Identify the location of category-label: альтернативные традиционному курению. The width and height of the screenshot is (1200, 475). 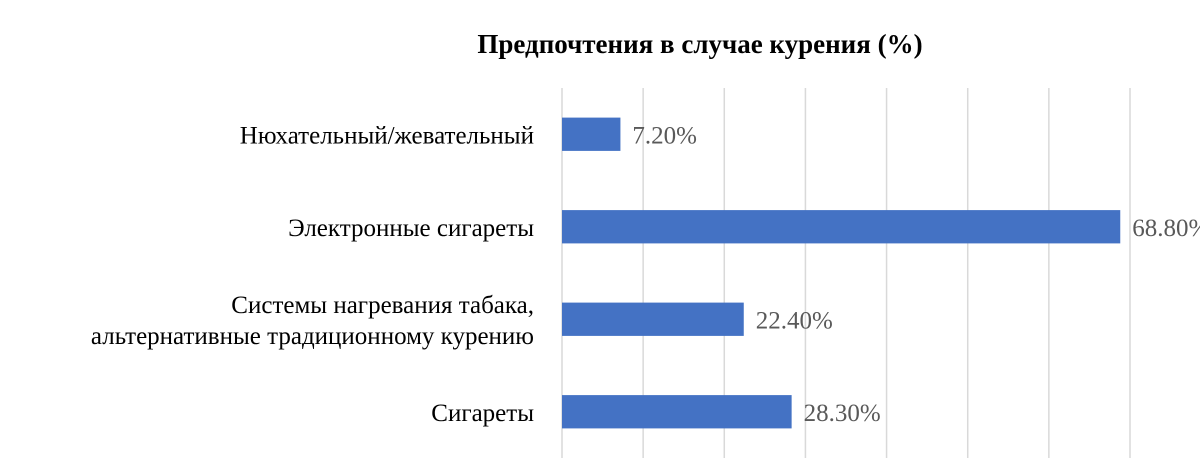
(312, 336).